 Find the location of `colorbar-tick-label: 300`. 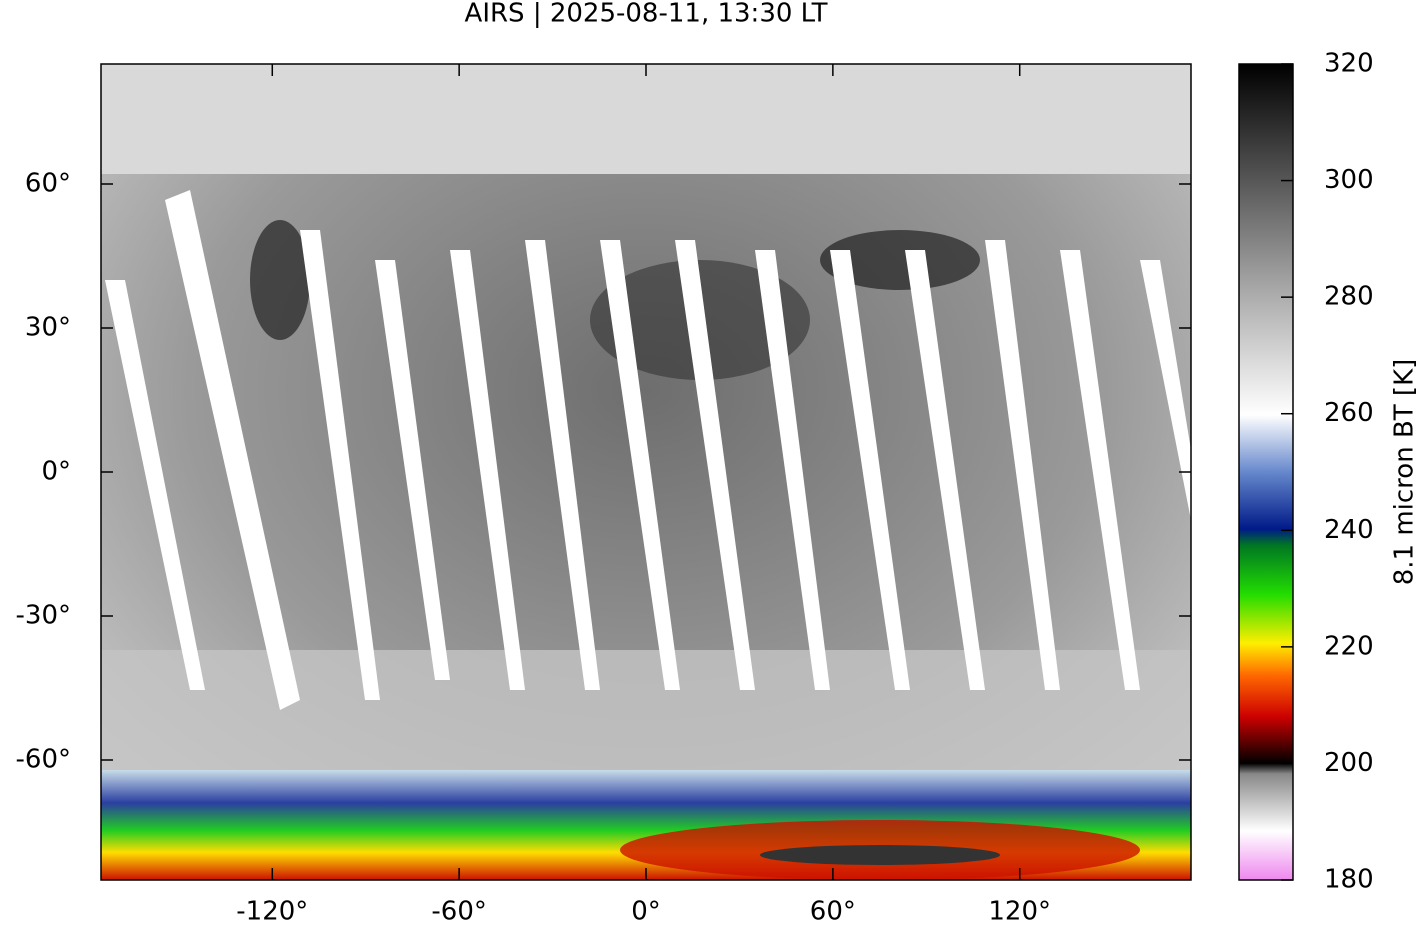

colorbar-tick-label: 300 is located at coordinates (1349, 180).